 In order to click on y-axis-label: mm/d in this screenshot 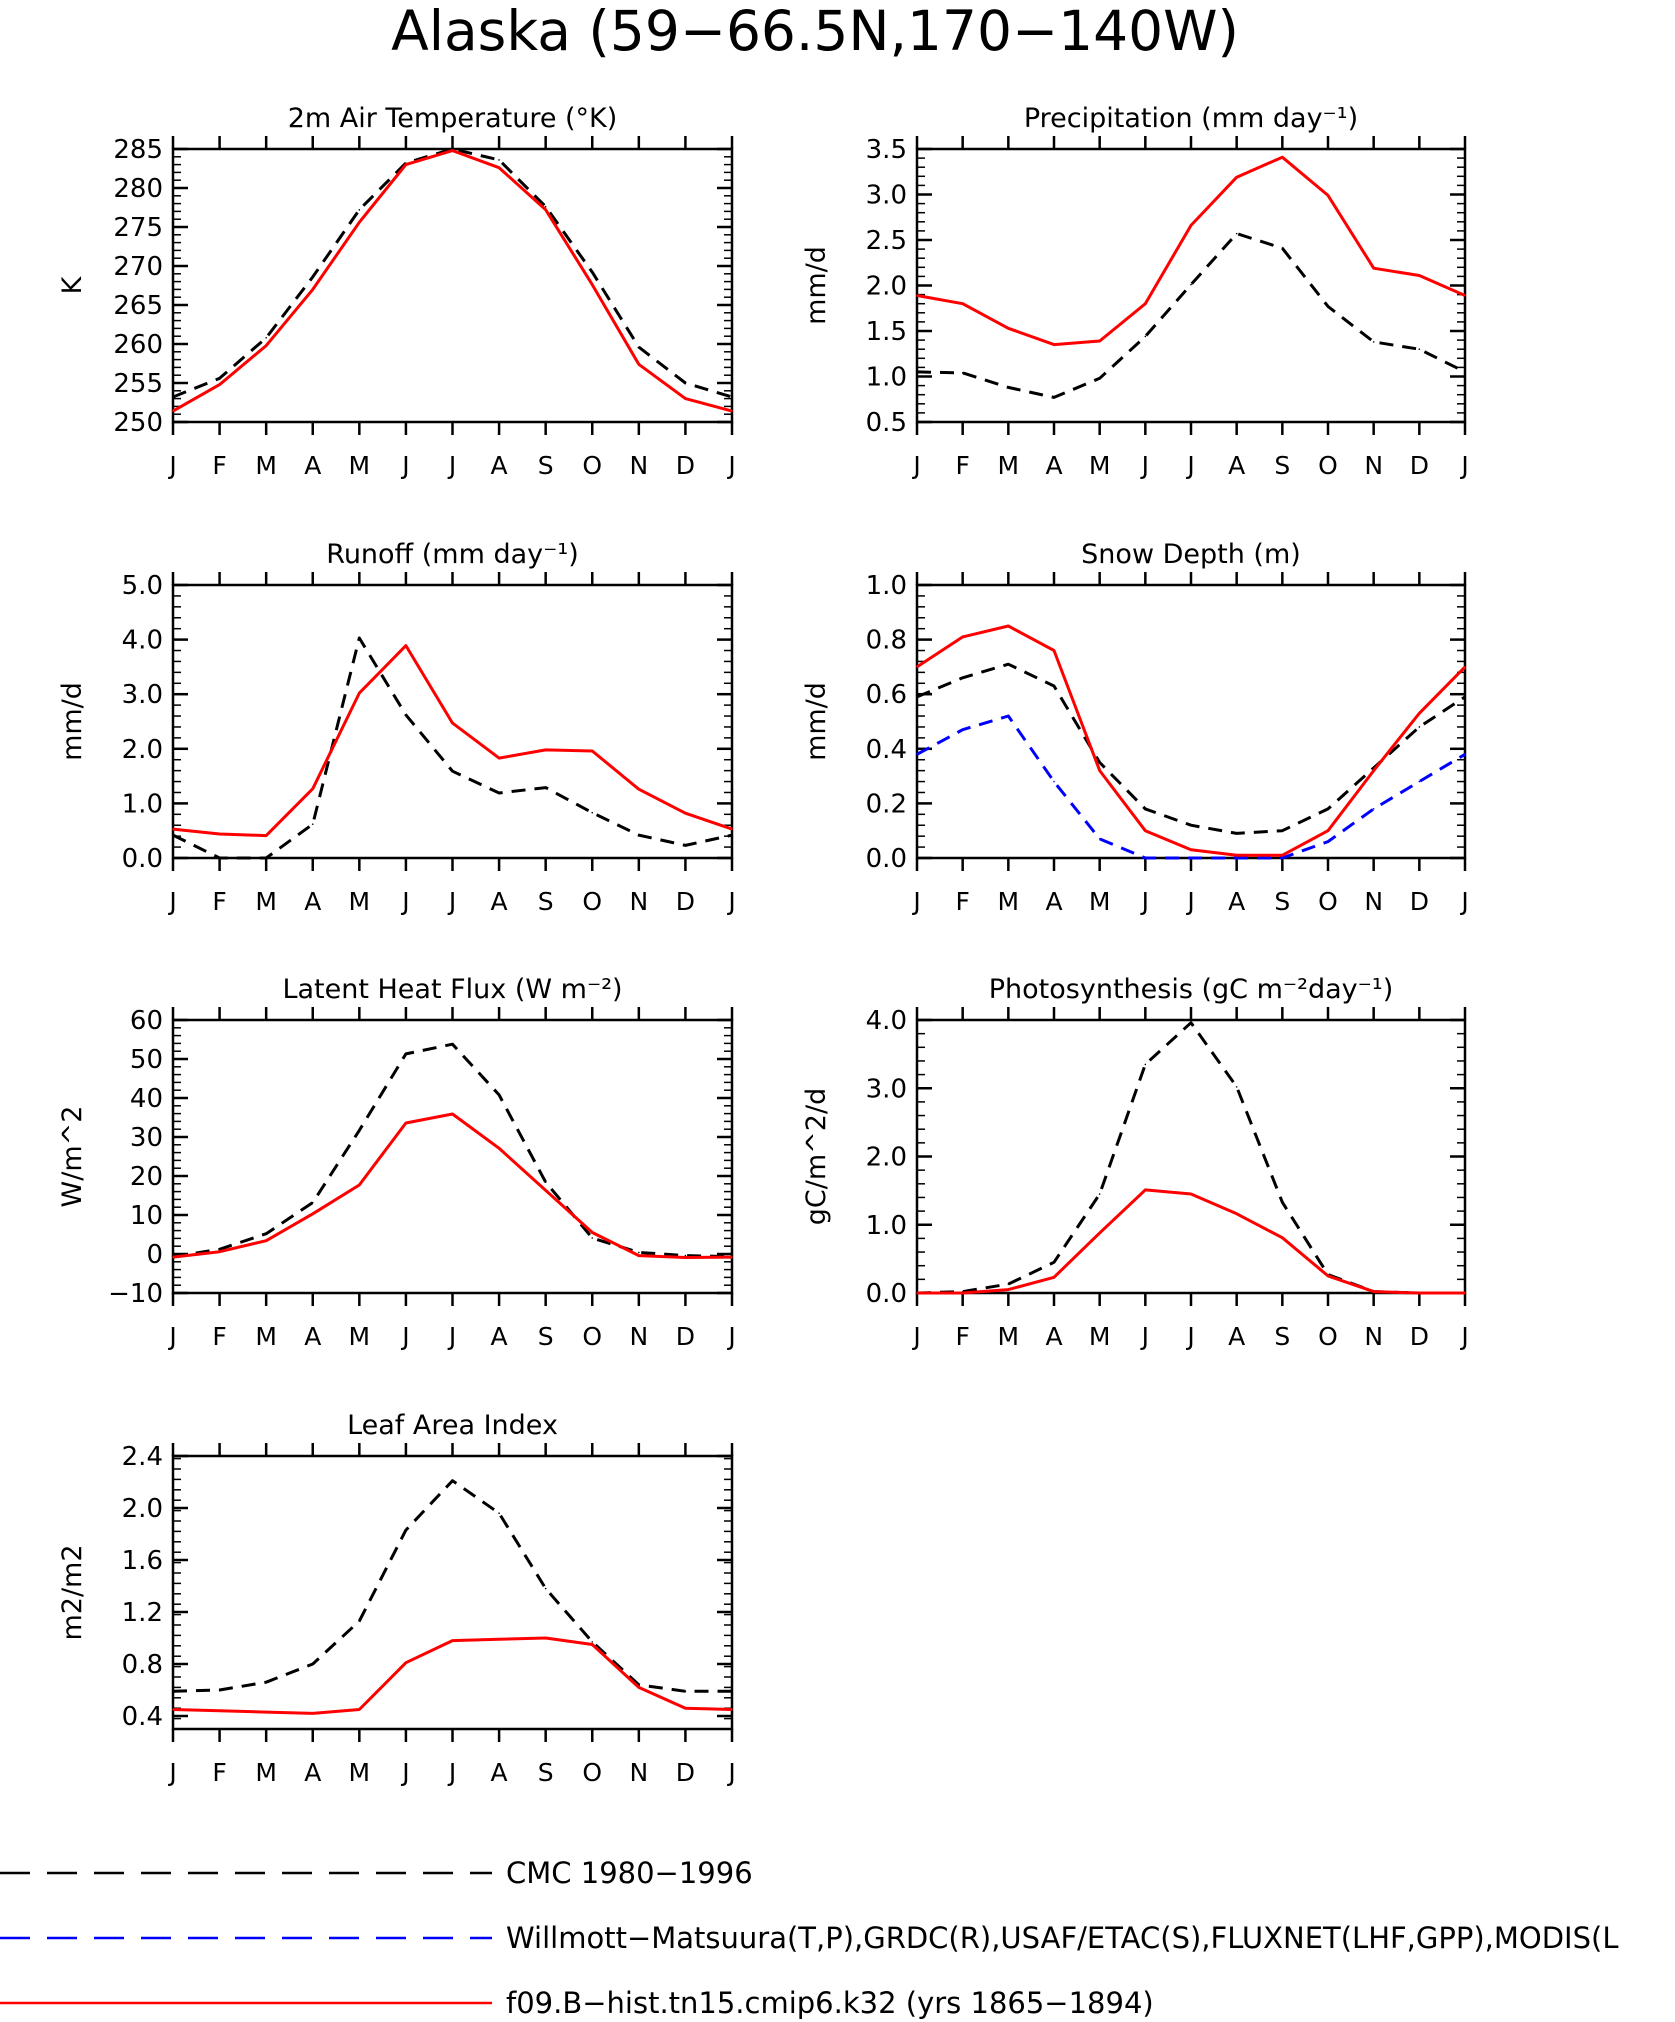, I will do `click(72, 721)`.